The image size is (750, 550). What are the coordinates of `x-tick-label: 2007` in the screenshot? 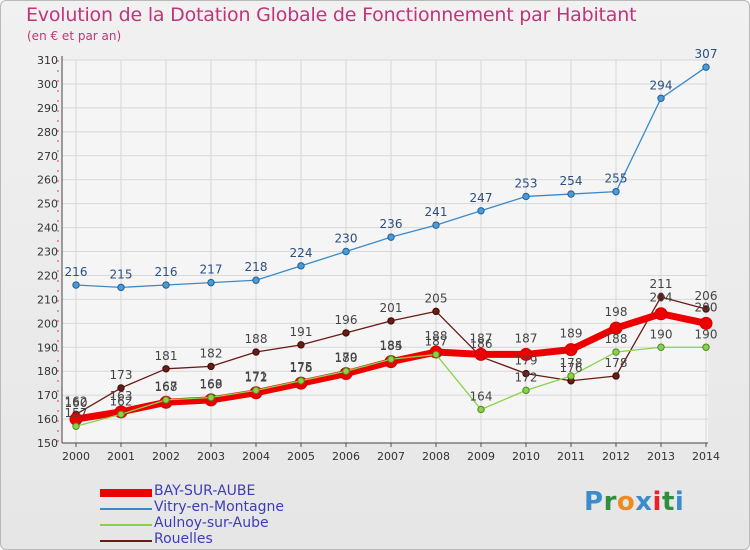 It's located at (391, 456).